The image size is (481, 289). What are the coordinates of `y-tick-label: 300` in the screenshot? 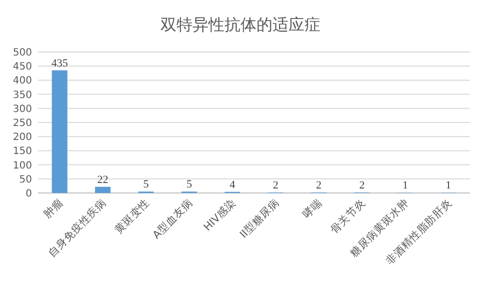 It's located at (22, 109).